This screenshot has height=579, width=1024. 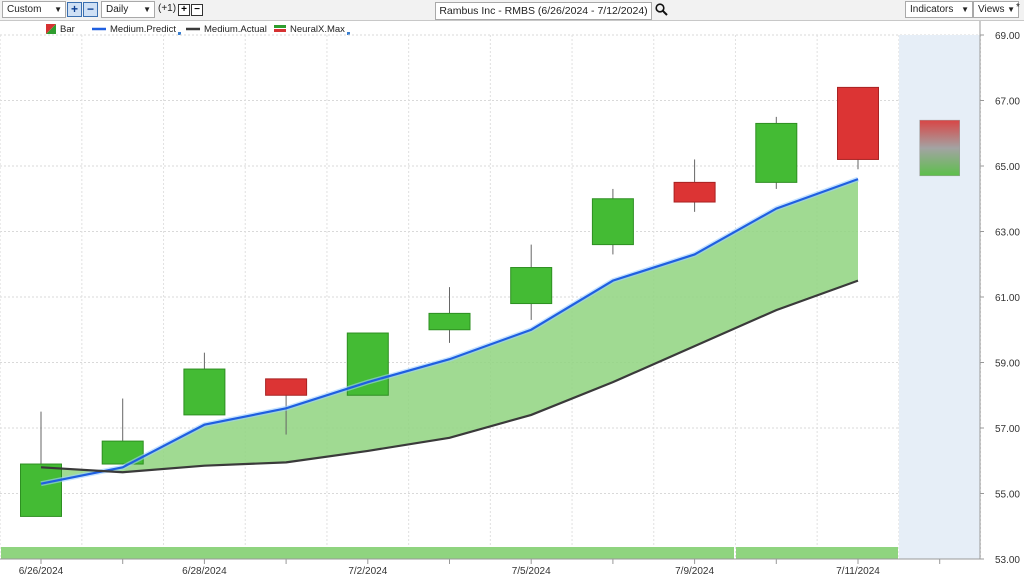 I want to click on x-tick-label: 7/5/2024, so click(x=531, y=571).